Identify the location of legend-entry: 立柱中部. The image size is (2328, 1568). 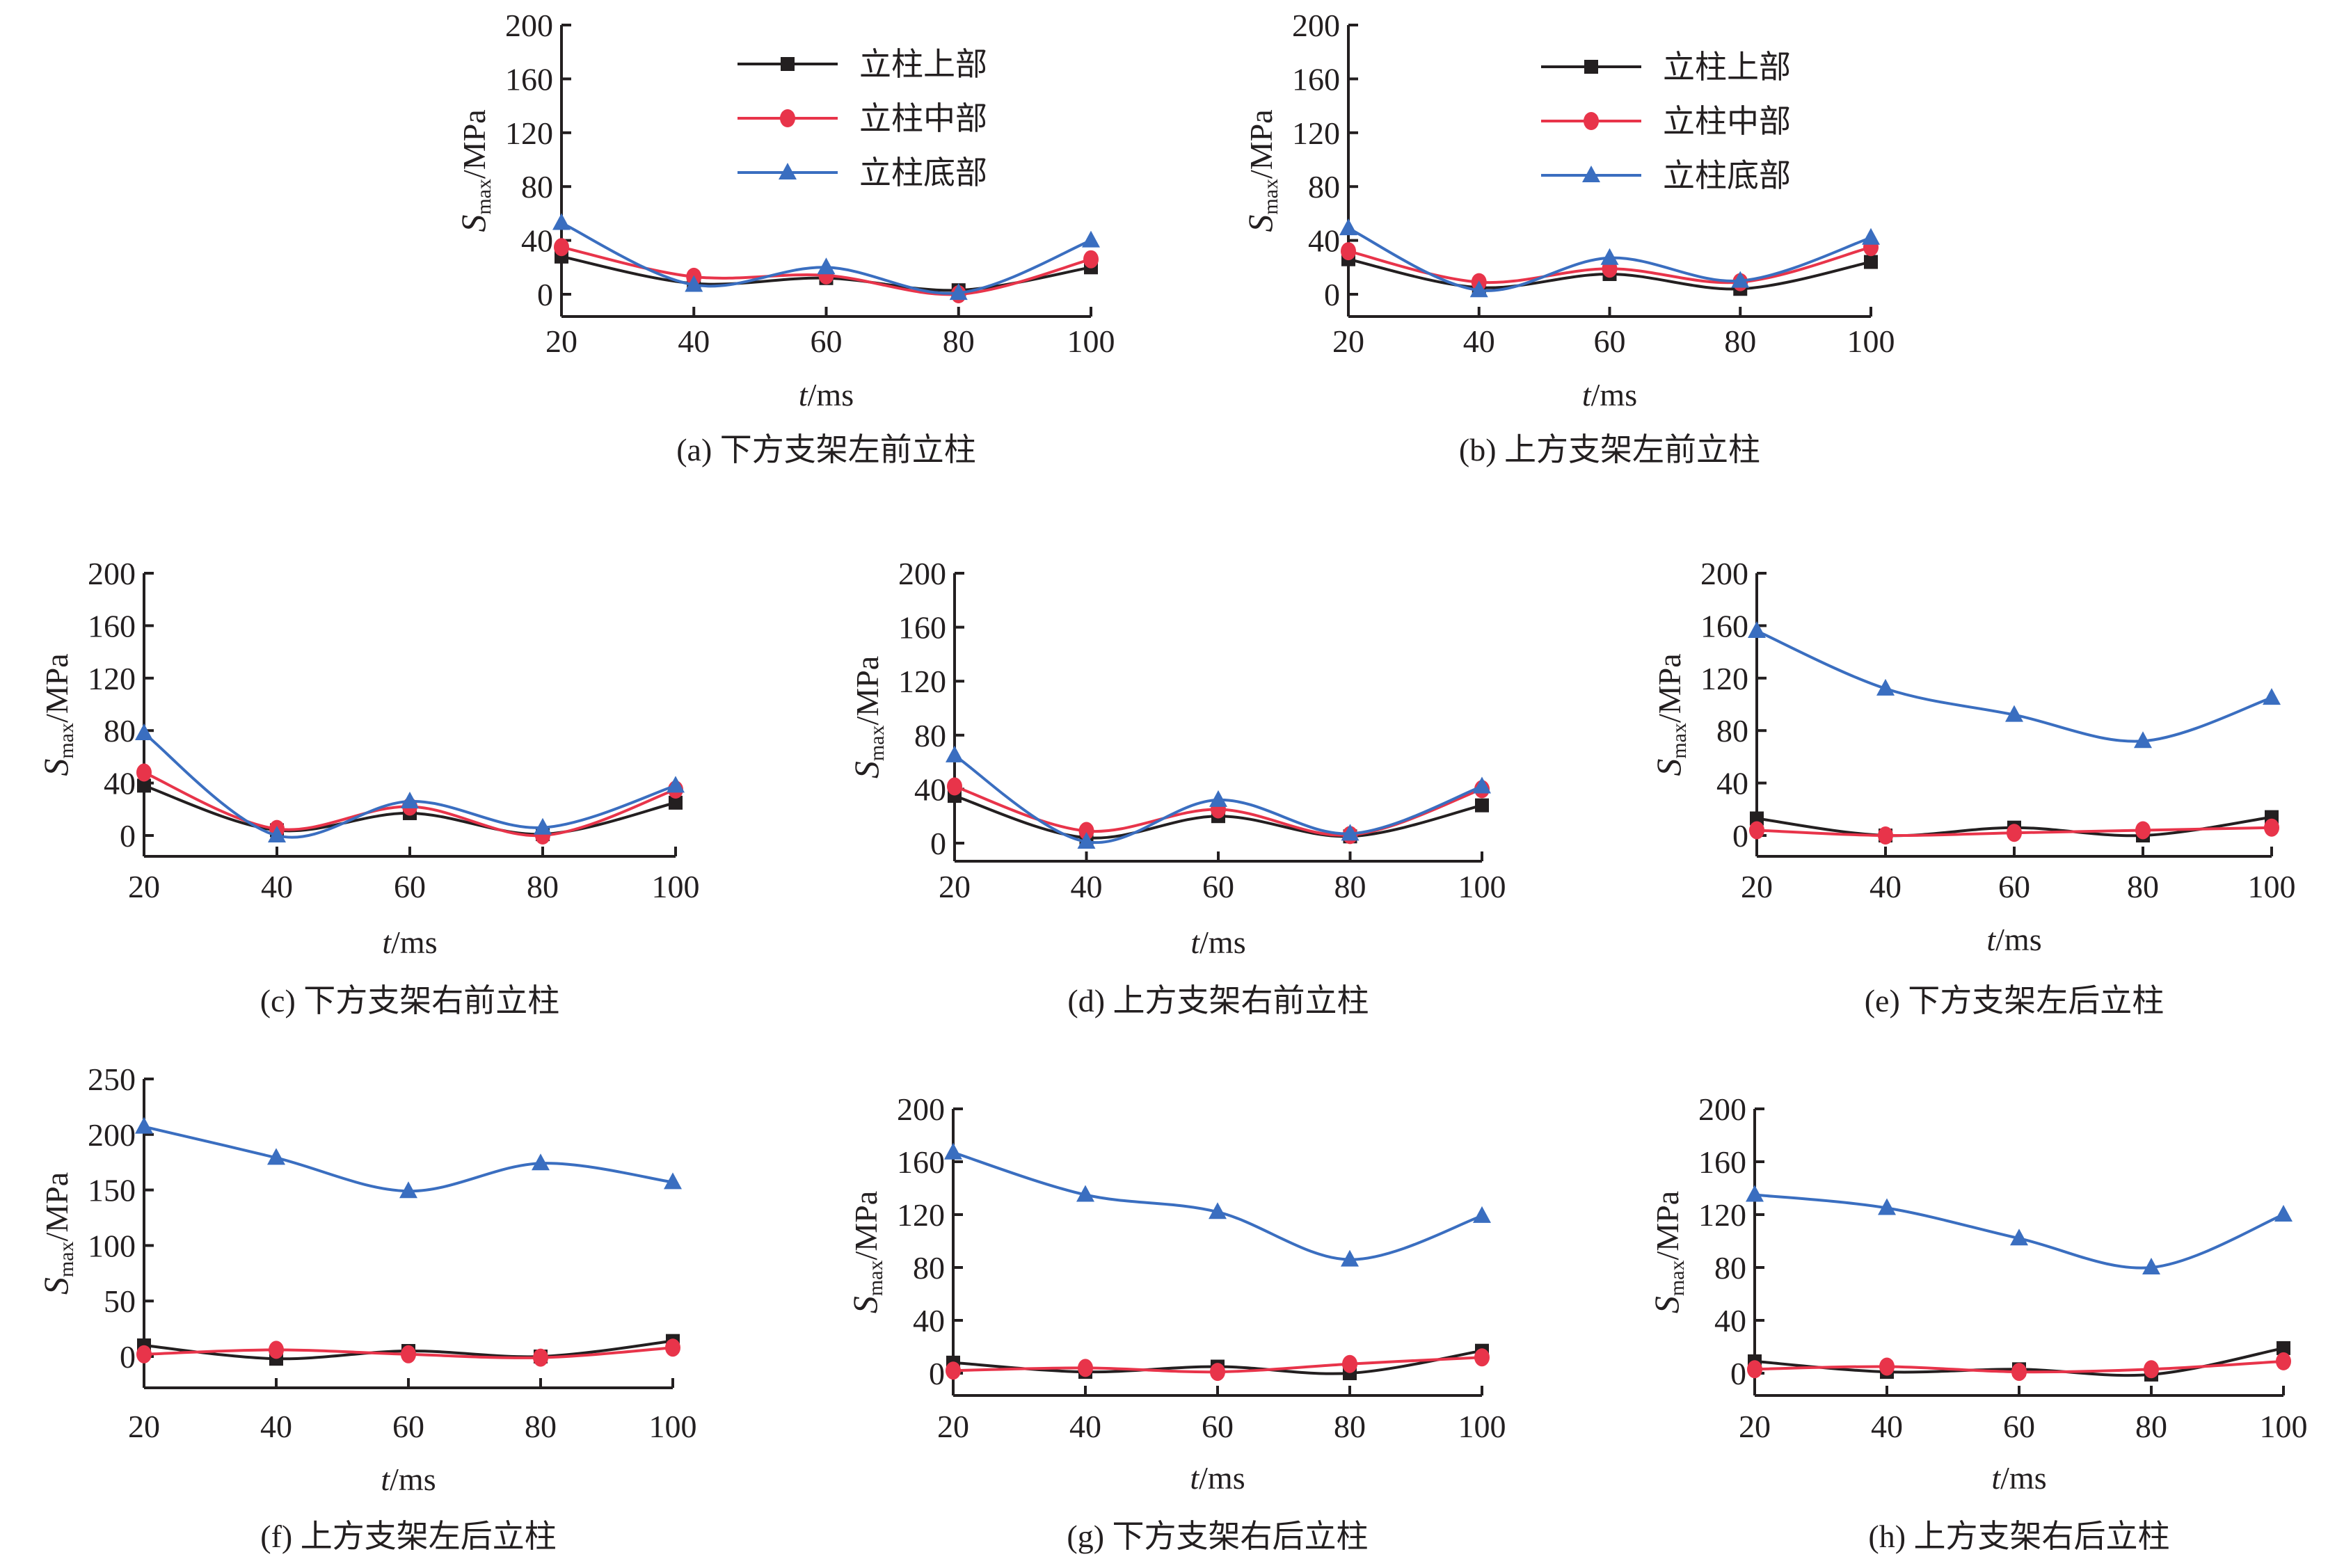
(1666, 121).